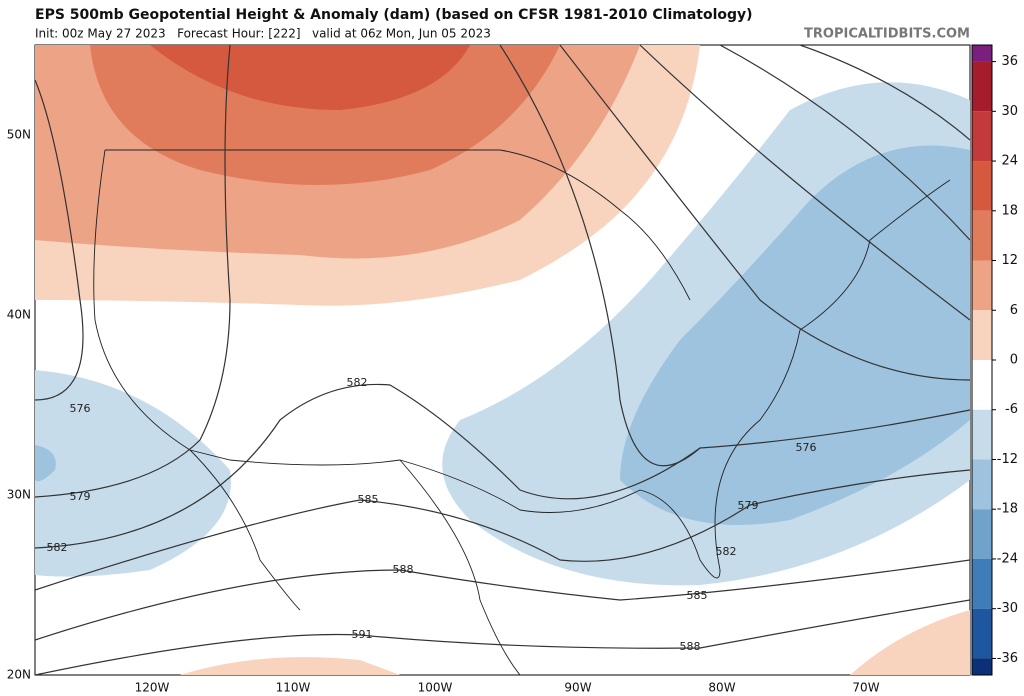 The image size is (1024, 696). Describe the element at coordinates (1009, 260) in the screenshot. I see `colorbar-label: 12` at that location.